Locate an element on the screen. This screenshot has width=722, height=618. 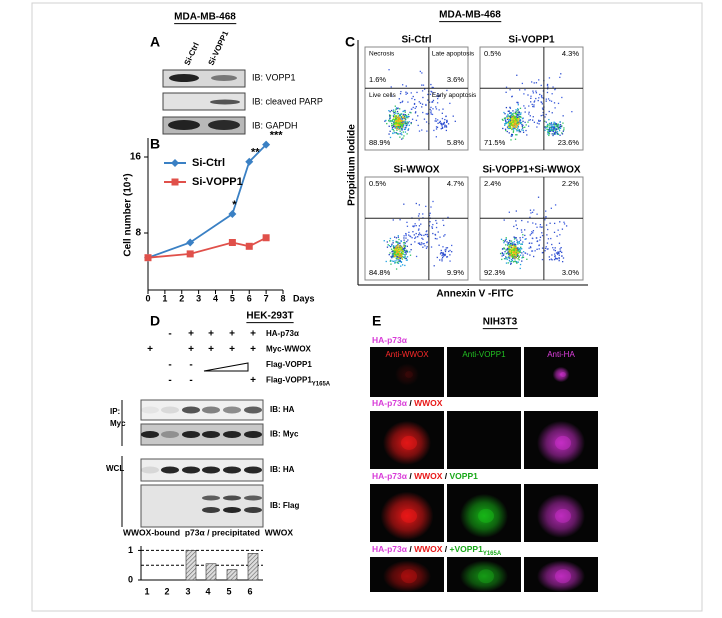
quadrant-value: 5.8% is located at coordinates (455, 142).